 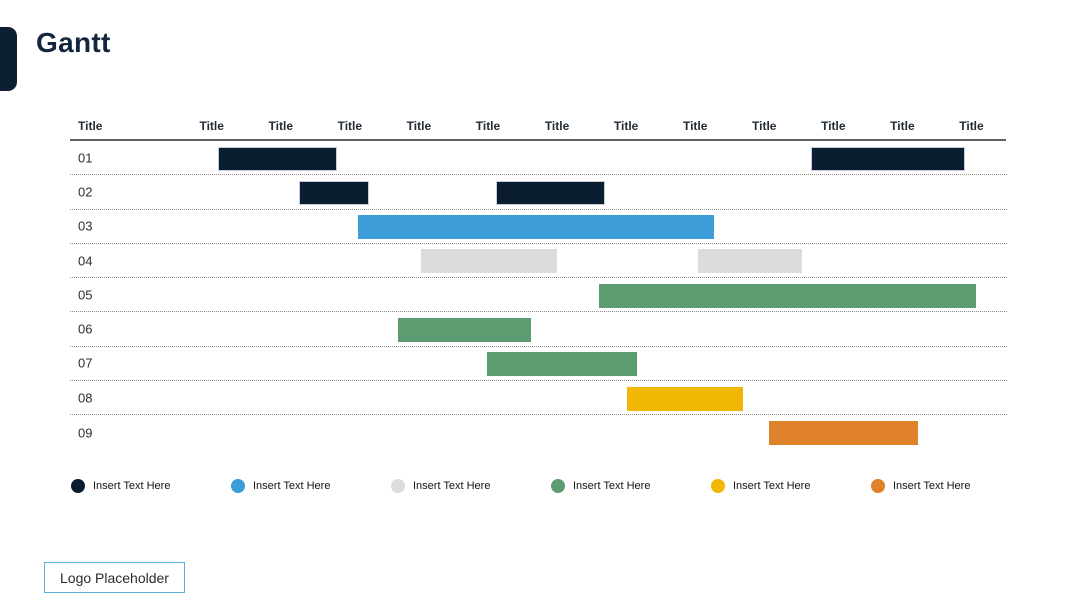 What do you see at coordinates (85, 192) in the screenshot?
I see `row-label: 02` at bounding box center [85, 192].